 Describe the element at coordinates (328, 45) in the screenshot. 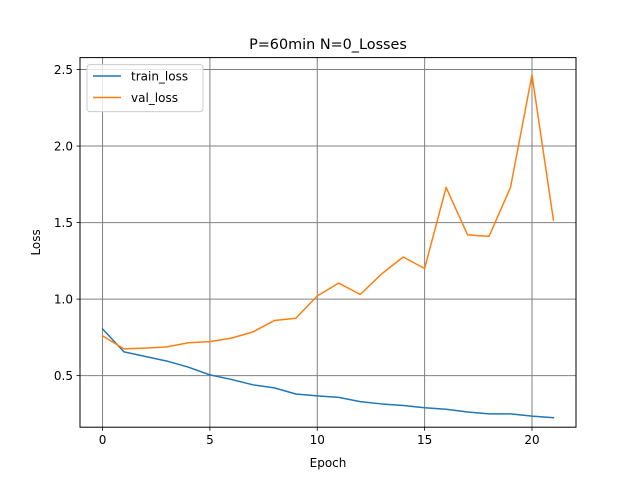

I see `chart-title: P=60min N=0_Losses` at that location.